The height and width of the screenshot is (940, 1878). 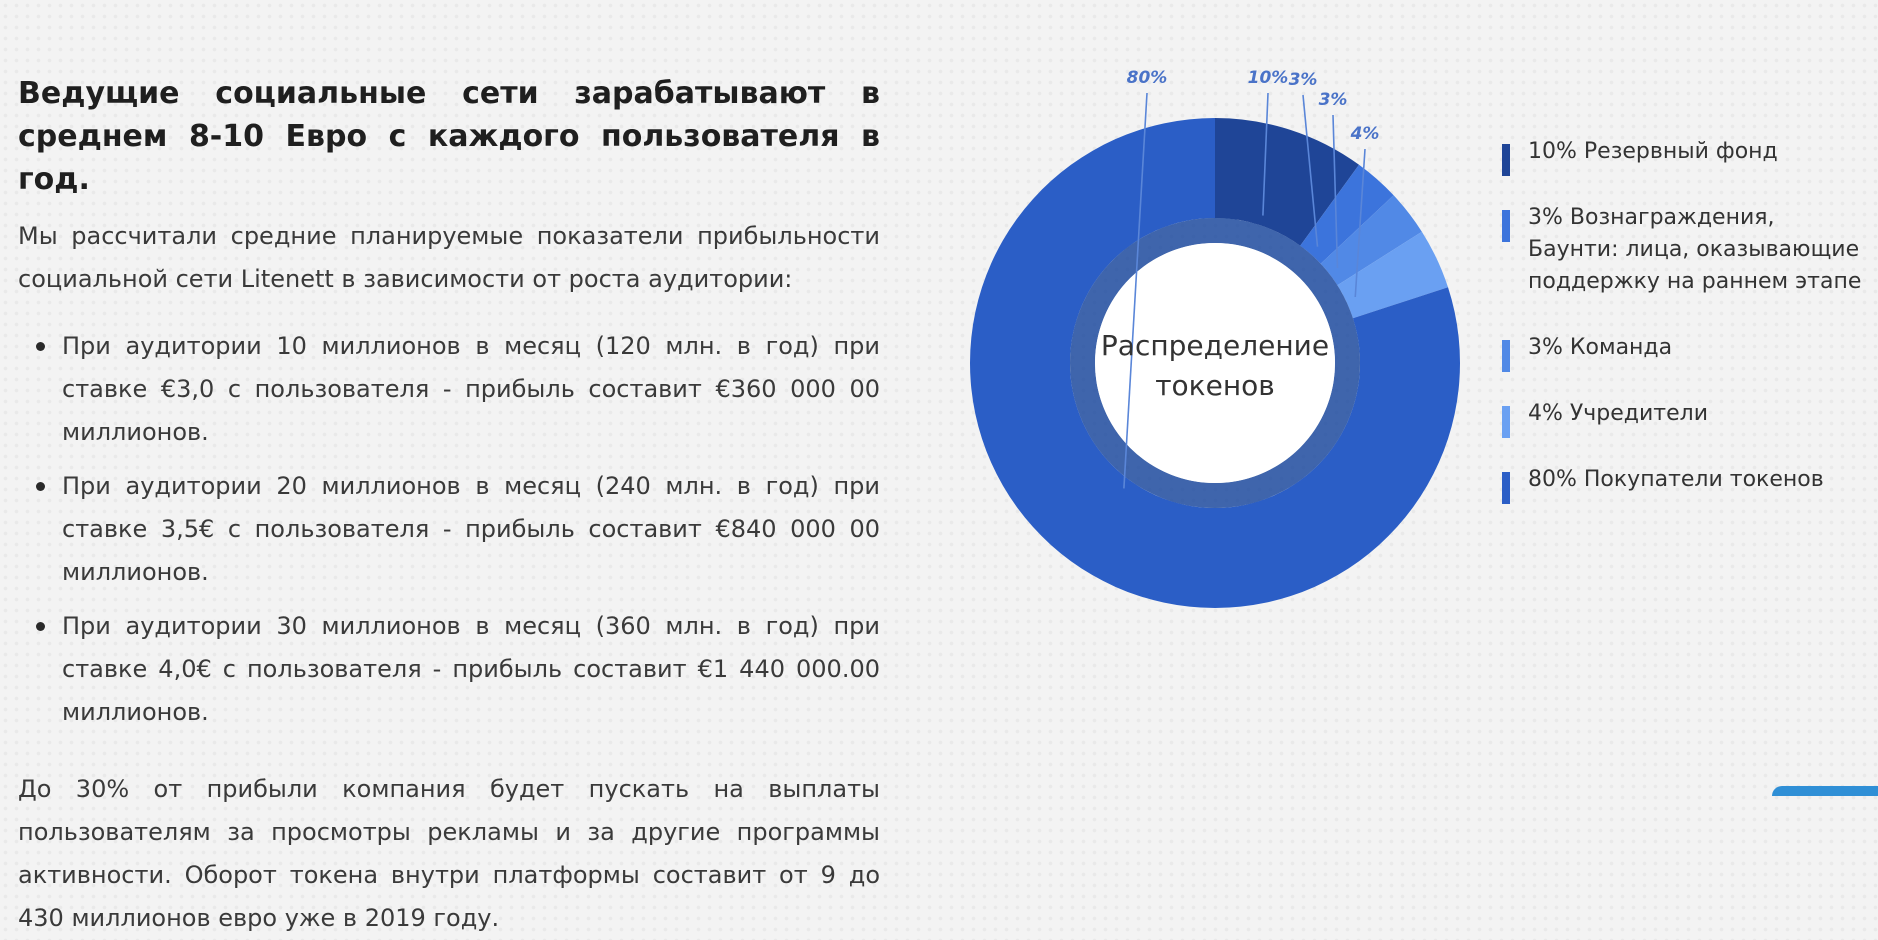 I want to click on data-label: 80%, so click(x=1147, y=78).